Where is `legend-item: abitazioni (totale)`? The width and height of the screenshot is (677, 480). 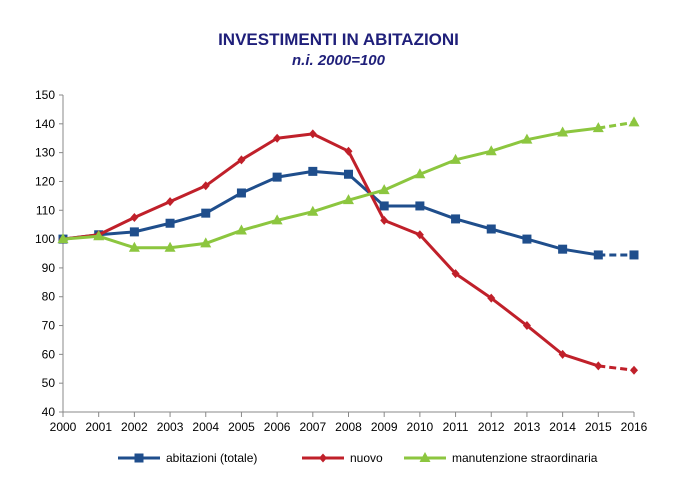 legend-item: abitazioni (totale) is located at coordinates (187, 458).